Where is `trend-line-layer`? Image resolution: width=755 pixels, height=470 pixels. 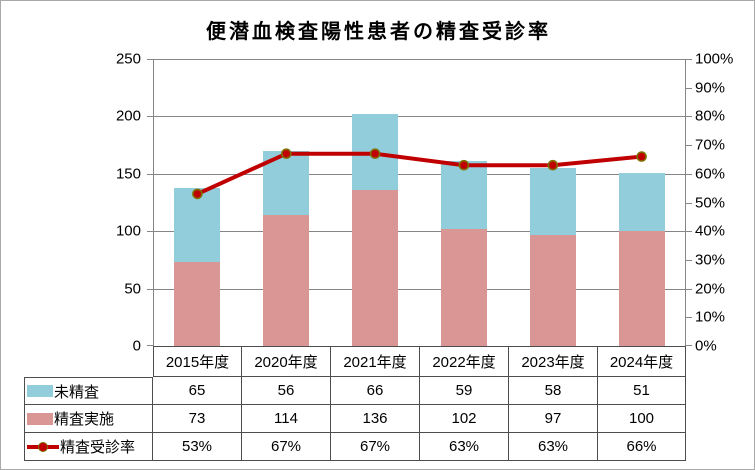 trend-line-layer is located at coordinates (419, 174).